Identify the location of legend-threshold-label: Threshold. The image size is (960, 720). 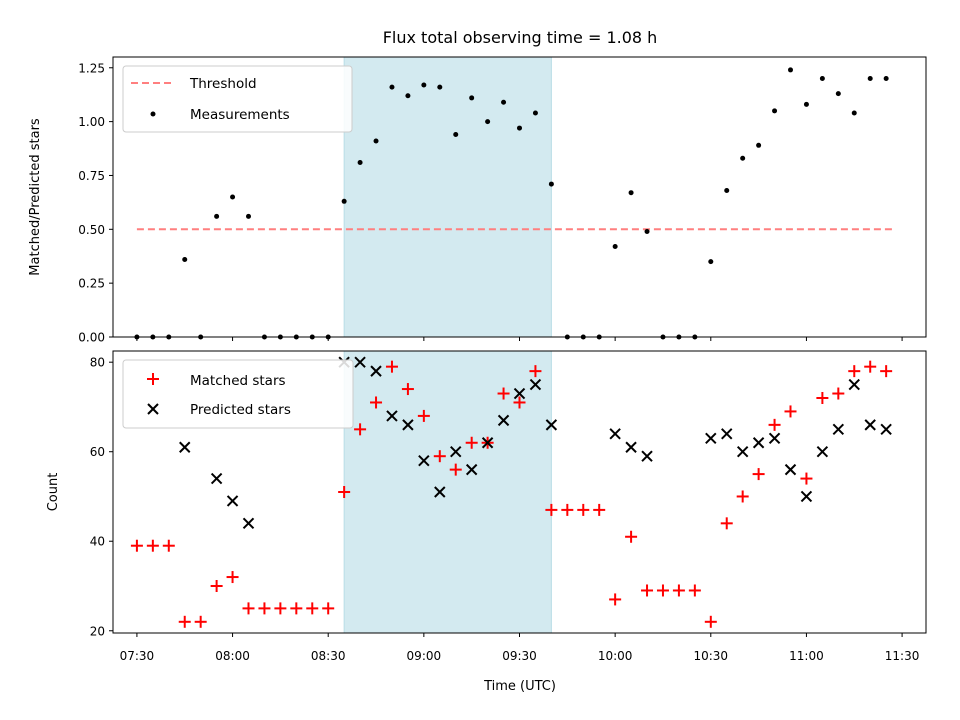
(223, 84).